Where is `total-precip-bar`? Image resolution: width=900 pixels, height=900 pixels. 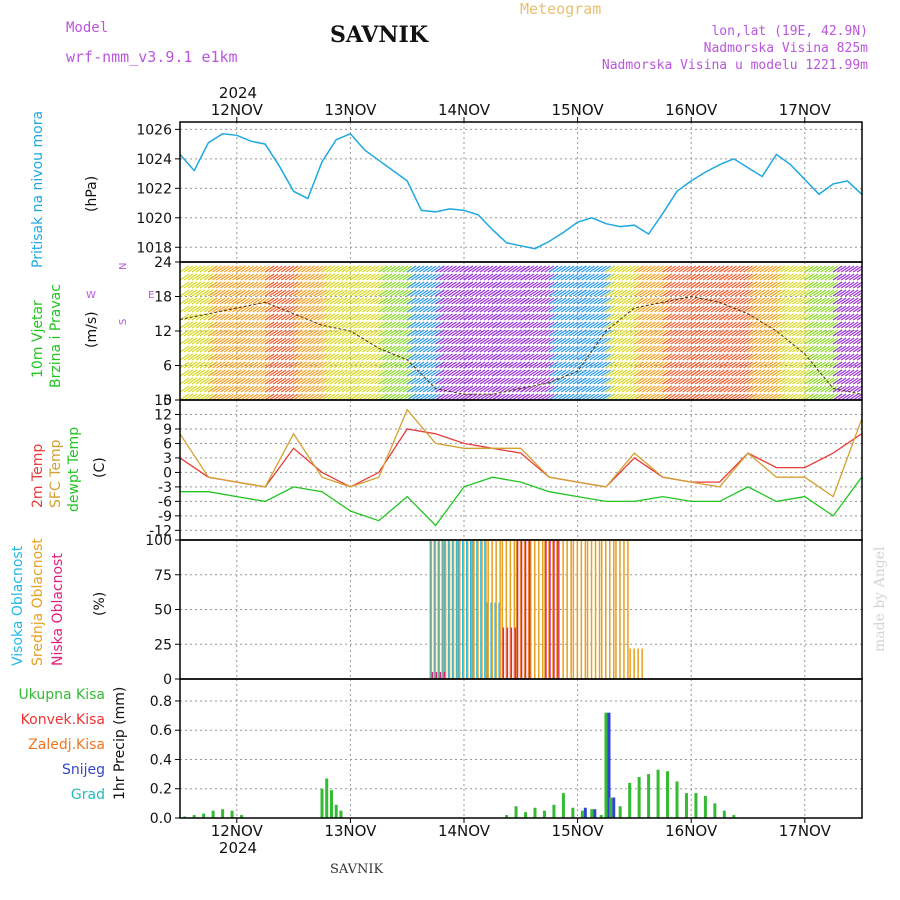
total-precip-bar is located at coordinates (630, 800).